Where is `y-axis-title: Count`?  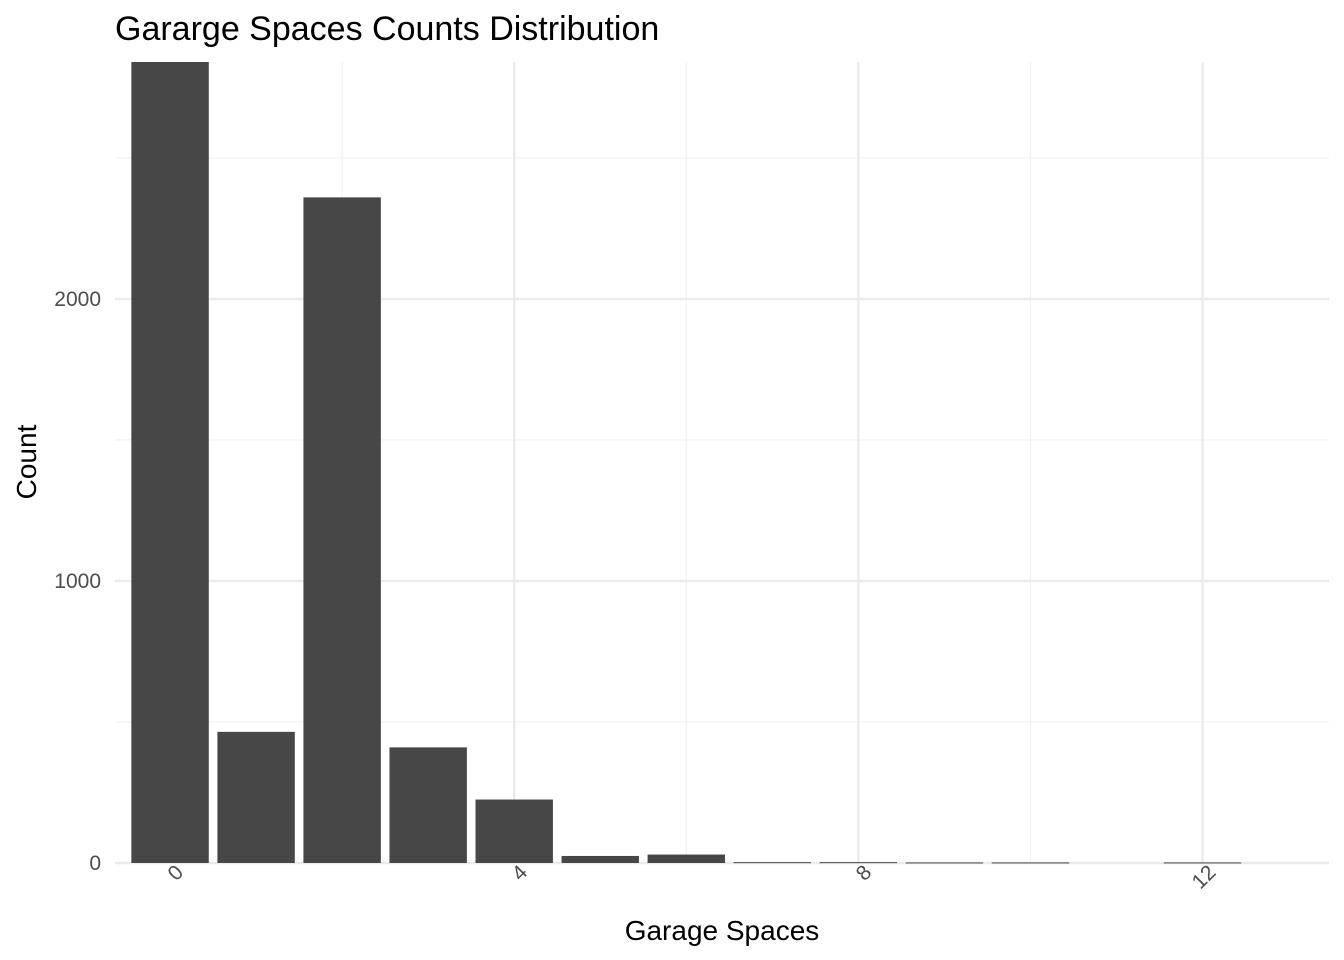
y-axis-title: Count is located at coordinates (26, 461).